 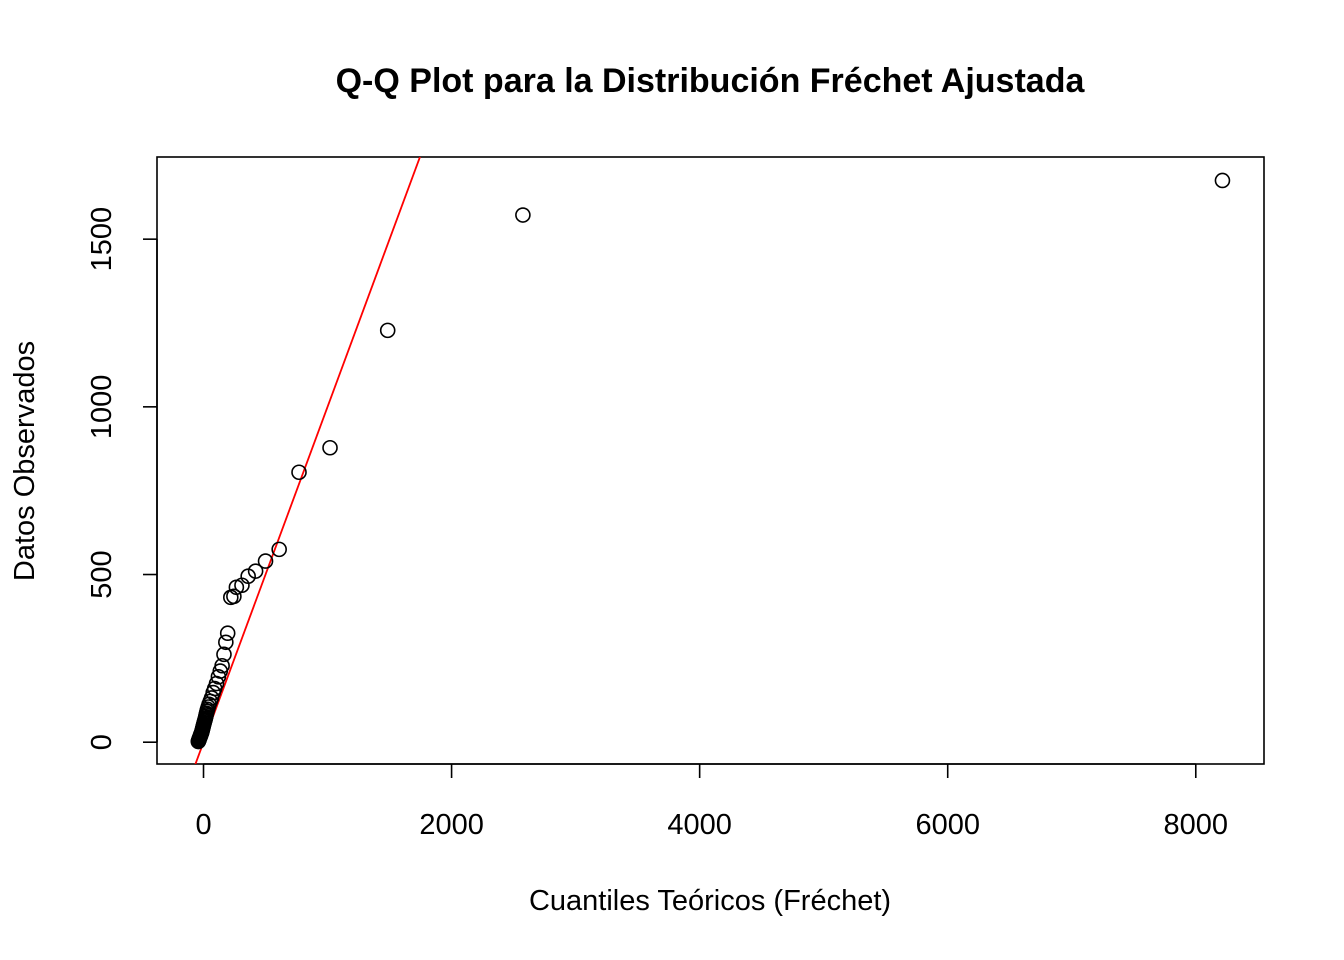 What do you see at coordinates (203, 825) in the screenshot?
I see `x-tick-label: 0` at bounding box center [203, 825].